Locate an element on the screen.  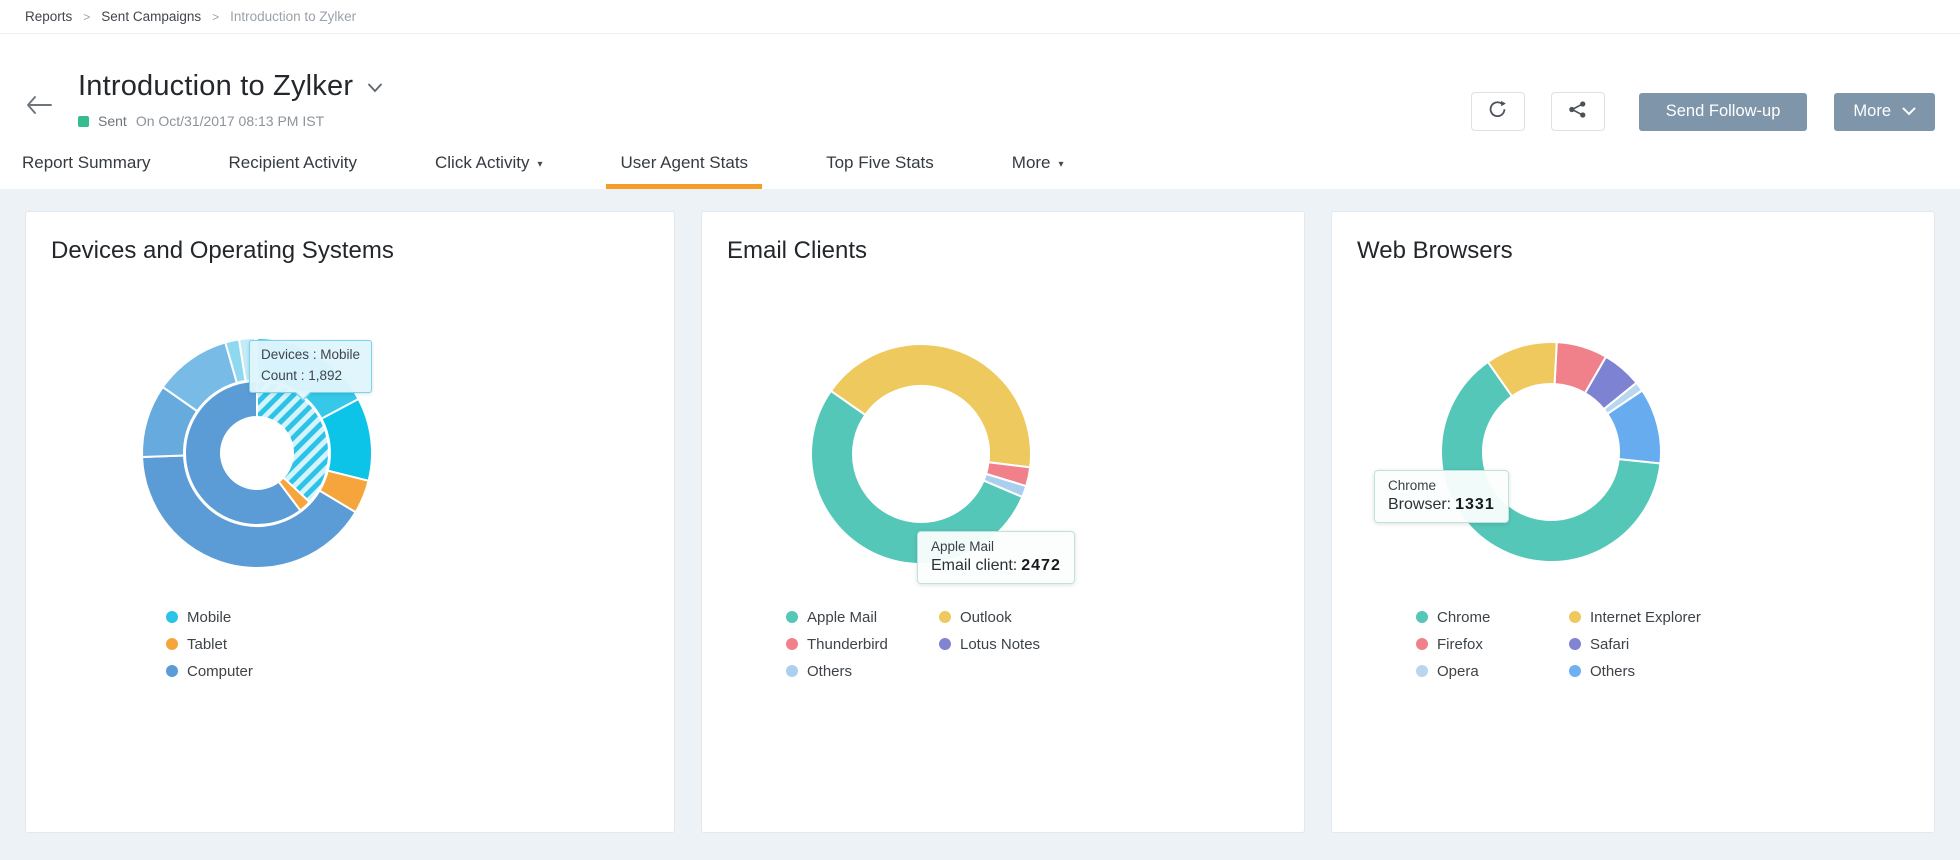
back-arrow-icon is located at coordinates (40, 108).